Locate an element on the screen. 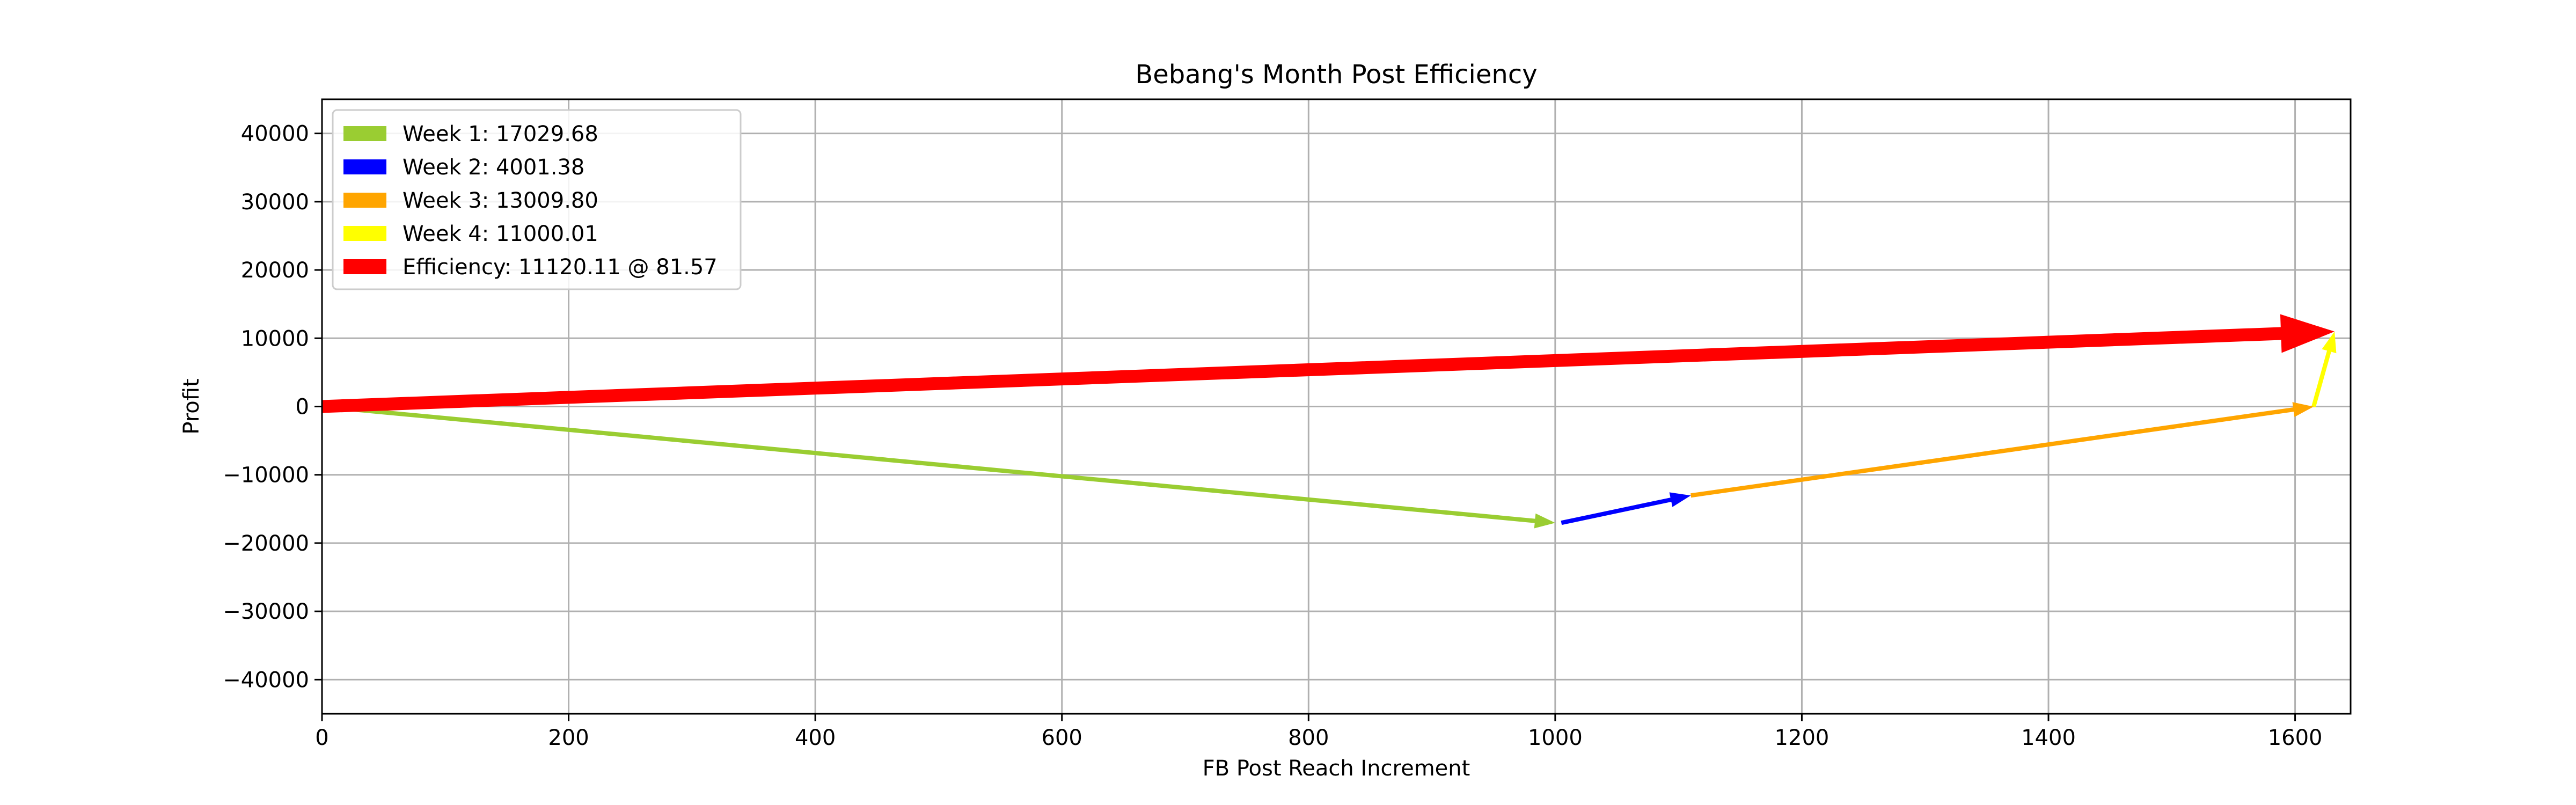 Image resolution: width=2576 pixels, height=805 pixels. y-tick-label: 10000 is located at coordinates (275, 338).